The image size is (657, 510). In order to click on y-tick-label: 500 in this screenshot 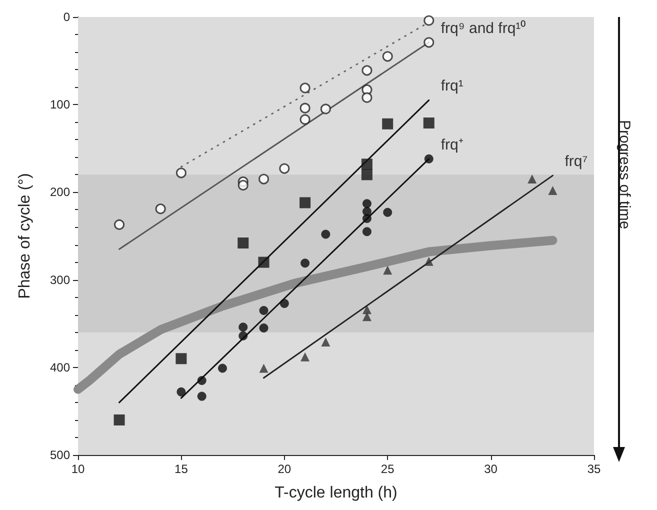, I will do `click(60, 455)`.